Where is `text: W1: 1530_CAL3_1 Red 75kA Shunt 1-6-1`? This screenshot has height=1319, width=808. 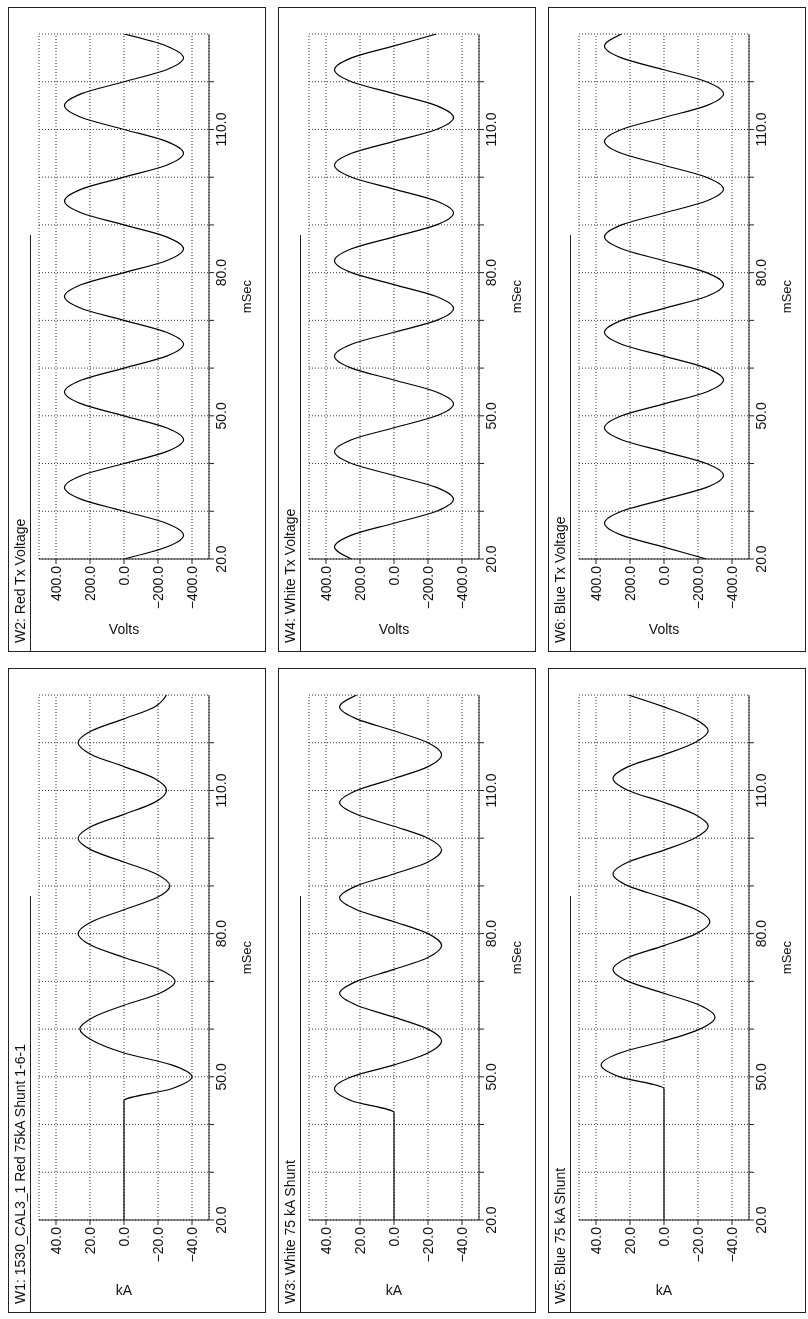 text: W1: 1530_CAL3_1 Red 75kA Shunt 1-6-1 is located at coordinates (20, 1104).